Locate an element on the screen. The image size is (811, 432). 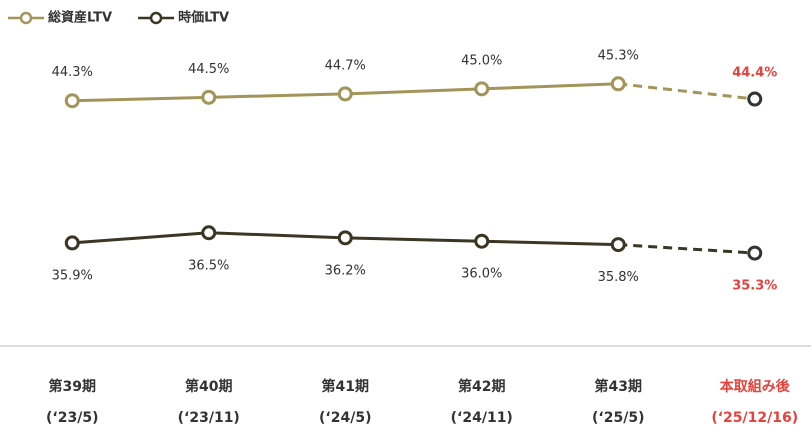
data-label: 35.3% is located at coordinates (754, 286).